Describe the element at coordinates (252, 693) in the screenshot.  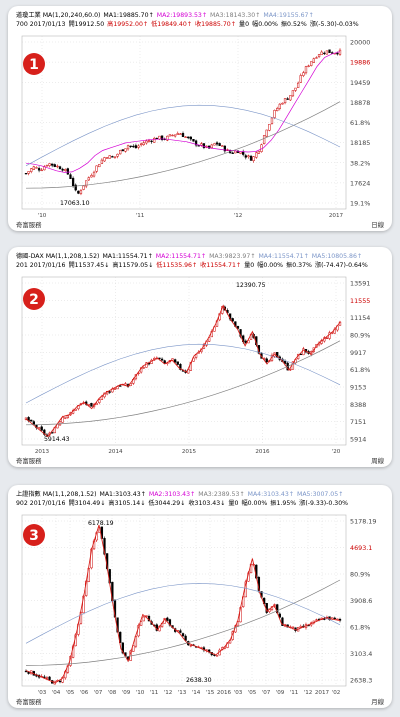
I see `x-tick-label: '05` at that location.